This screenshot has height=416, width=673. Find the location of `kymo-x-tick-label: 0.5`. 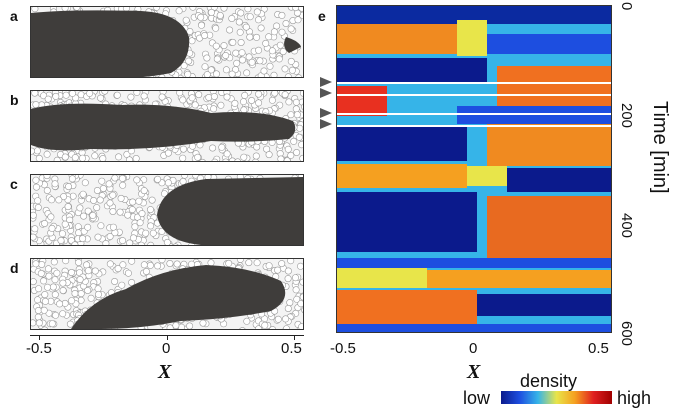

kymo-x-tick-label: 0.5 is located at coordinates (598, 348).